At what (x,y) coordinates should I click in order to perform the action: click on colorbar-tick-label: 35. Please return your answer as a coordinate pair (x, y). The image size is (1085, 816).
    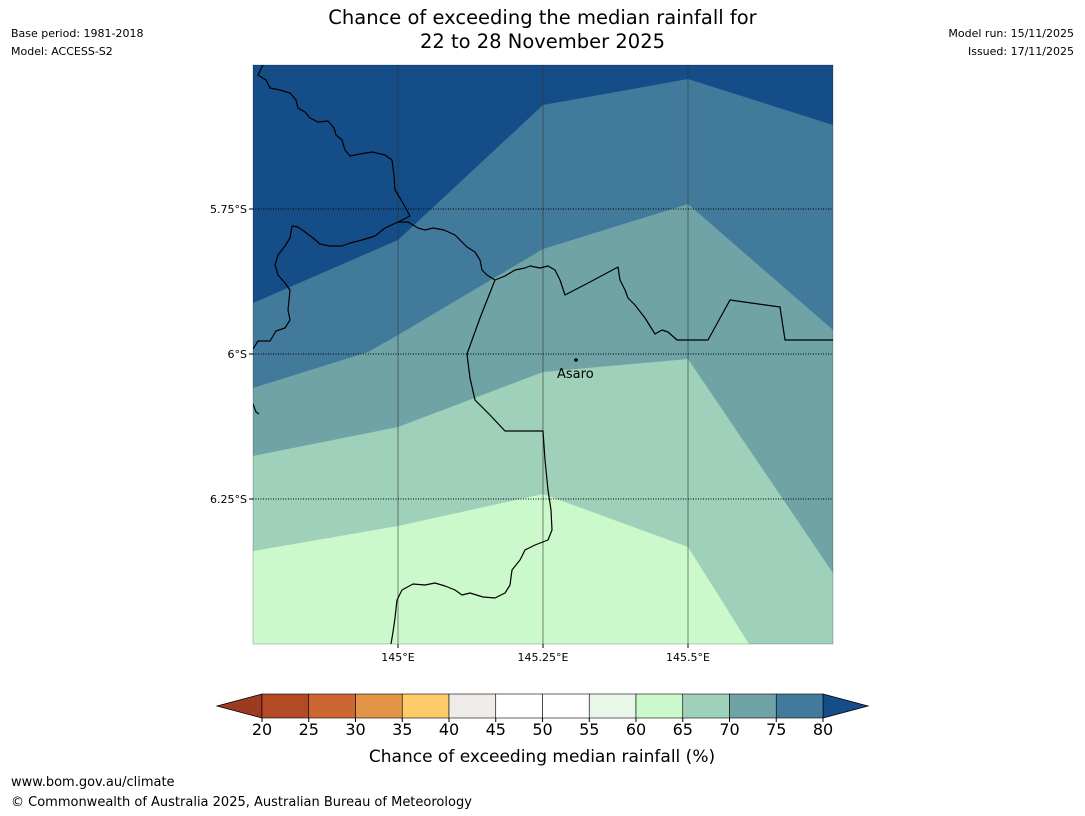
    Looking at the image, I should click on (402, 729).